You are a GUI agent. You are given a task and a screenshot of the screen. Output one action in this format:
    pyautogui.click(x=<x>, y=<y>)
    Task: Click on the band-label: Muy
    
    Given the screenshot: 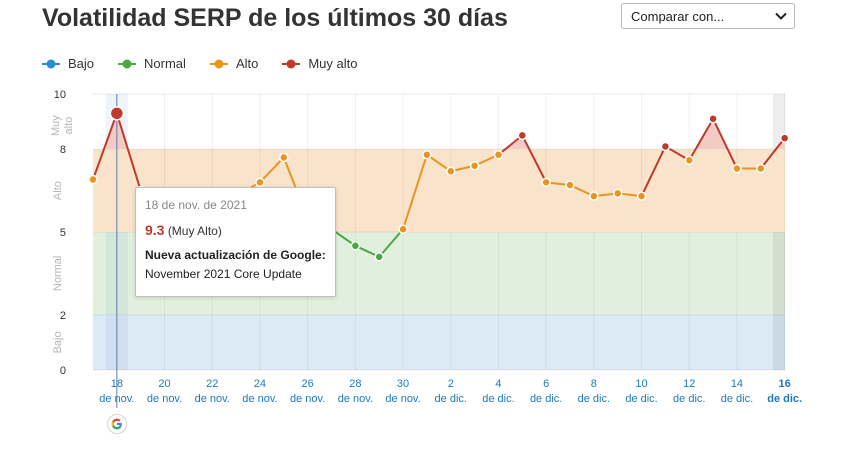 What is the action you would take?
    pyautogui.click(x=56, y=125)
    